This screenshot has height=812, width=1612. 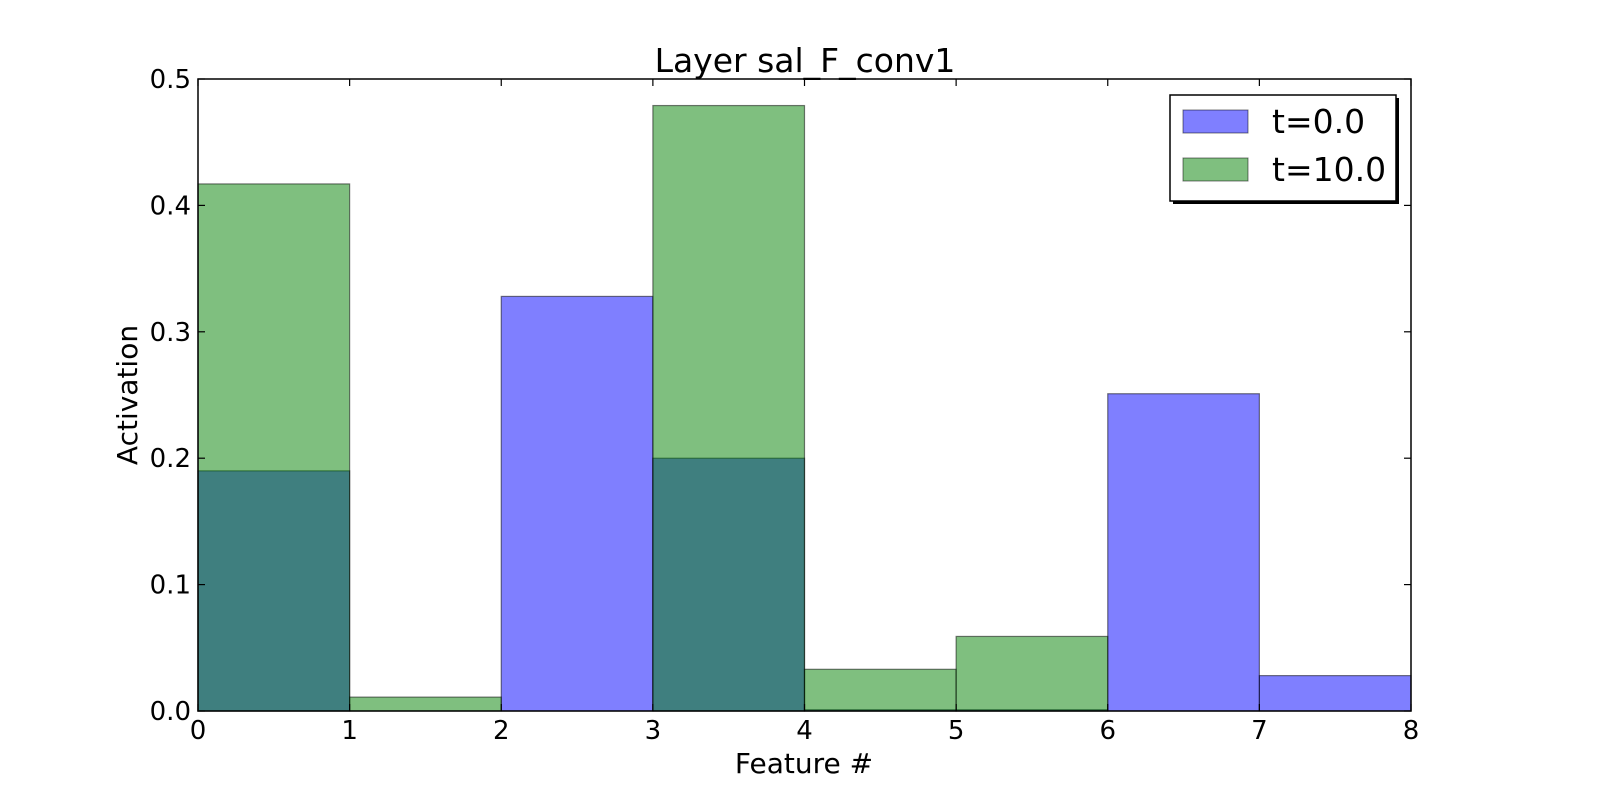 I want to click on y-tick-label: 0.1, so click(x=170, y=586).